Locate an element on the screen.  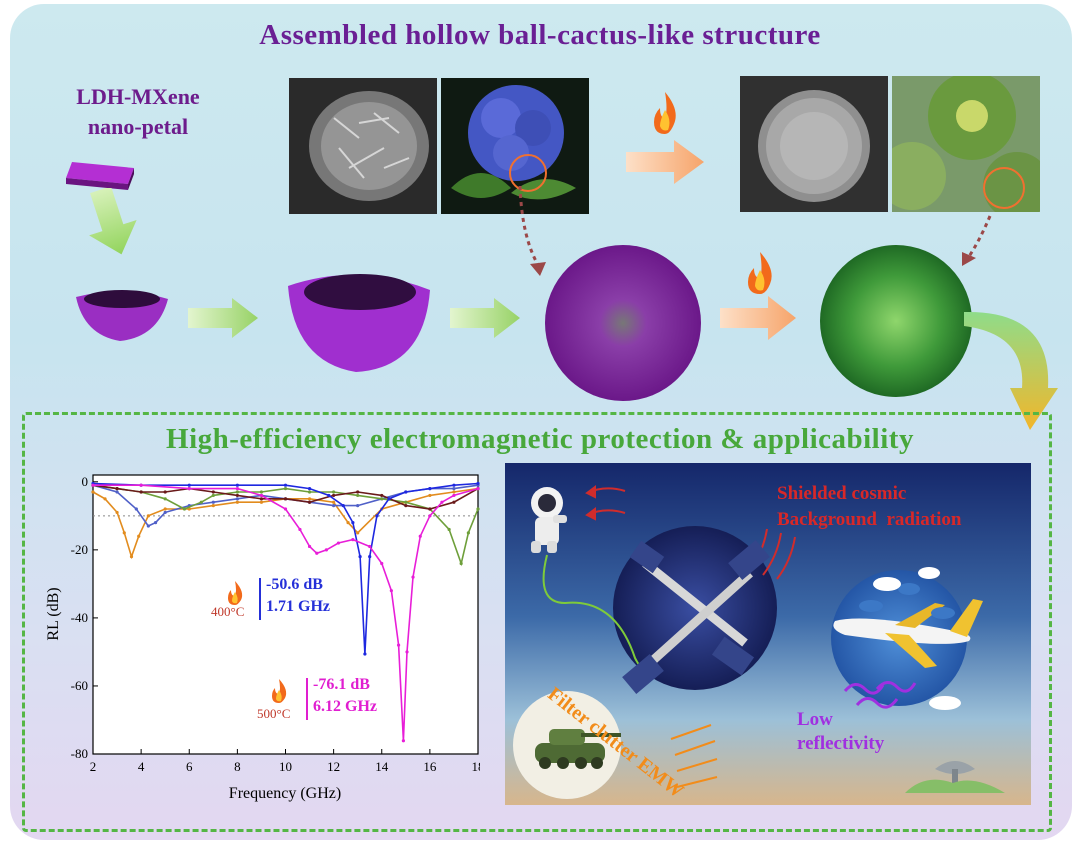
shield-text-line2: Background radiation is located at coordinates (869, 519).